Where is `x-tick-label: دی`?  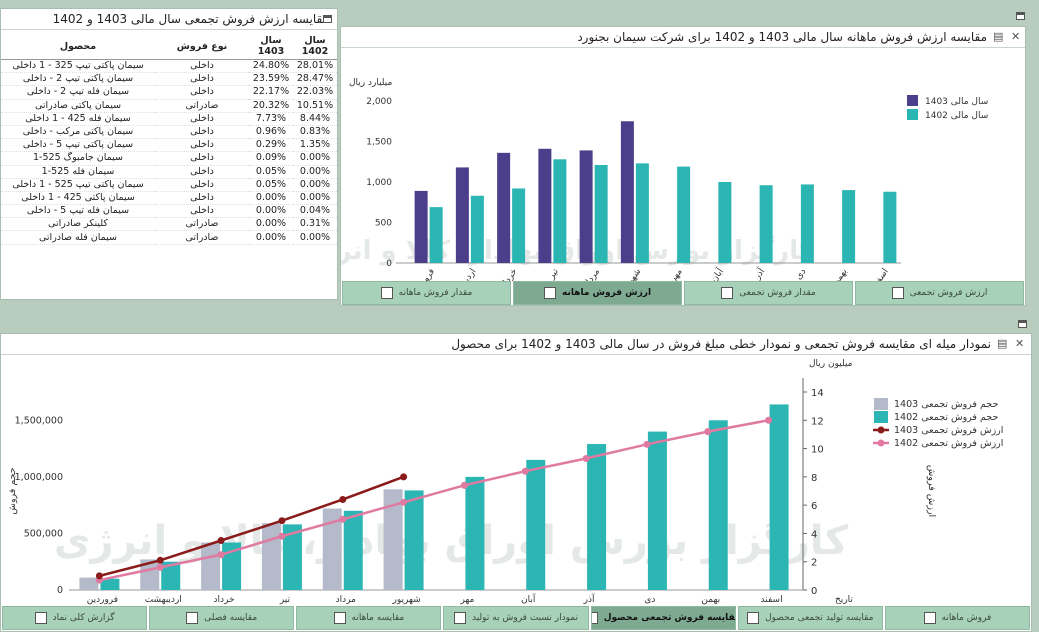 x-tick-label: دی is located at coordinates (801, 274).